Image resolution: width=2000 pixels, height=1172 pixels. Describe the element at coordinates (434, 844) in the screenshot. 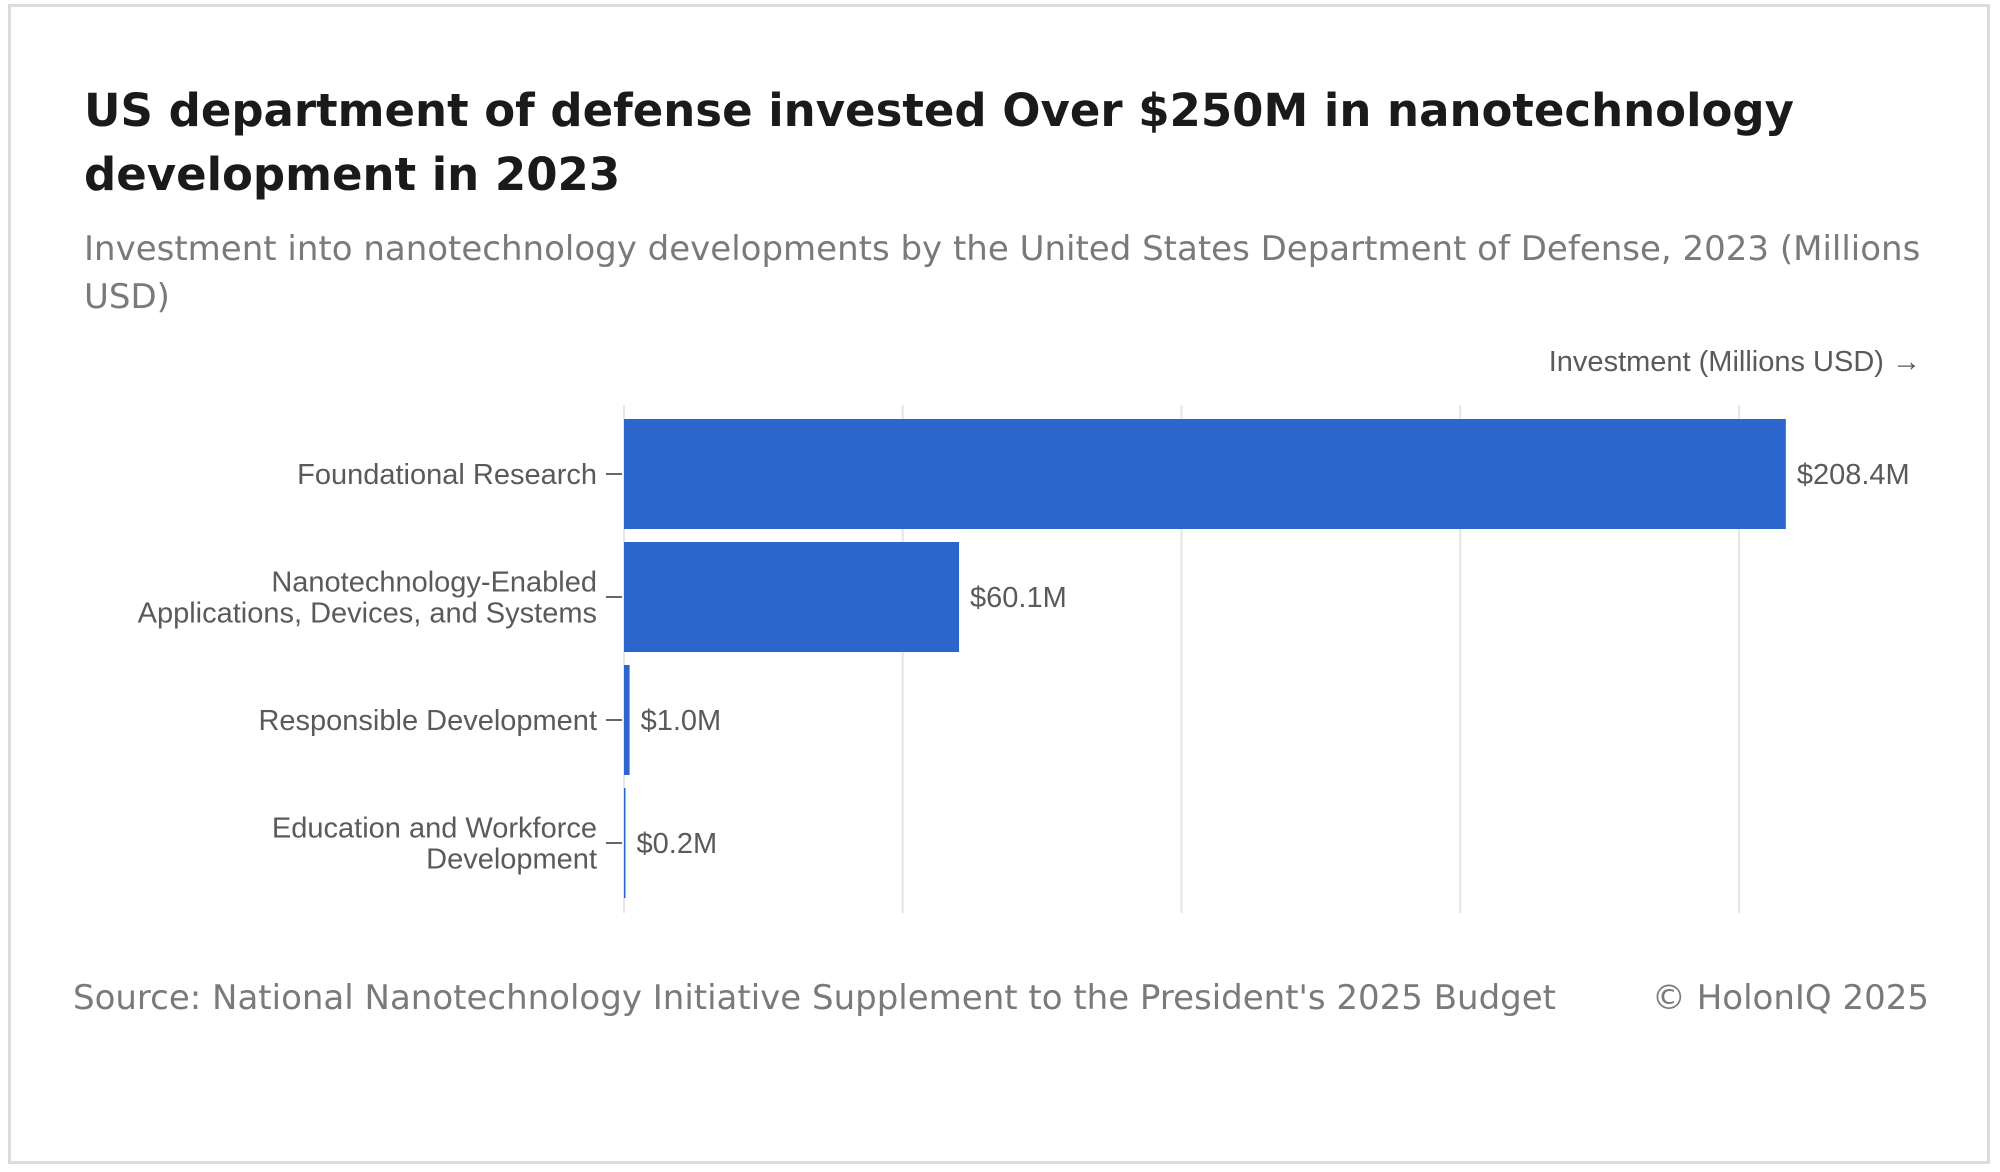

I see `category-label-3: Education and Workforce Development` at that location.